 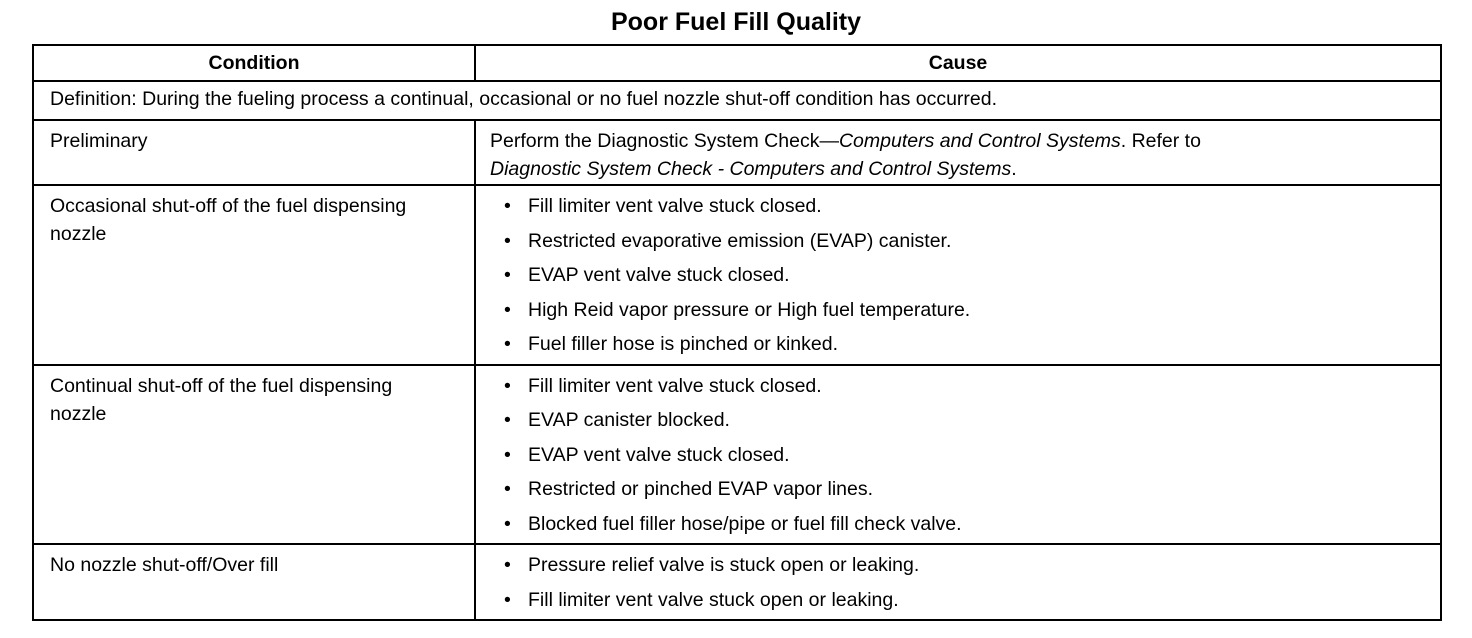 What do you see at coordinates (972, 420) in the screenshot?
I see `list-item: EVAP canister blocked.` at bounding box center [972, 420].